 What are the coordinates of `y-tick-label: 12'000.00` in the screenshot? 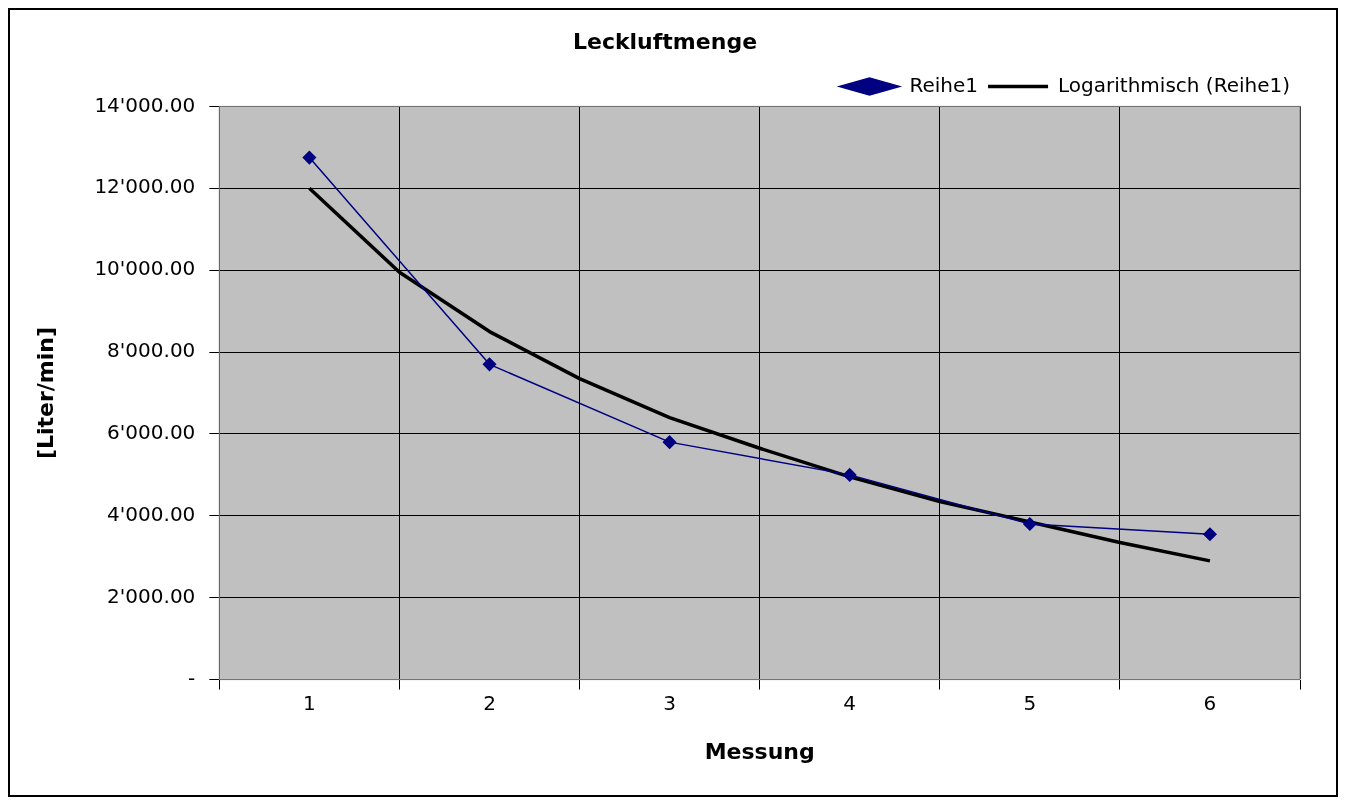 It's located at (145, 186).